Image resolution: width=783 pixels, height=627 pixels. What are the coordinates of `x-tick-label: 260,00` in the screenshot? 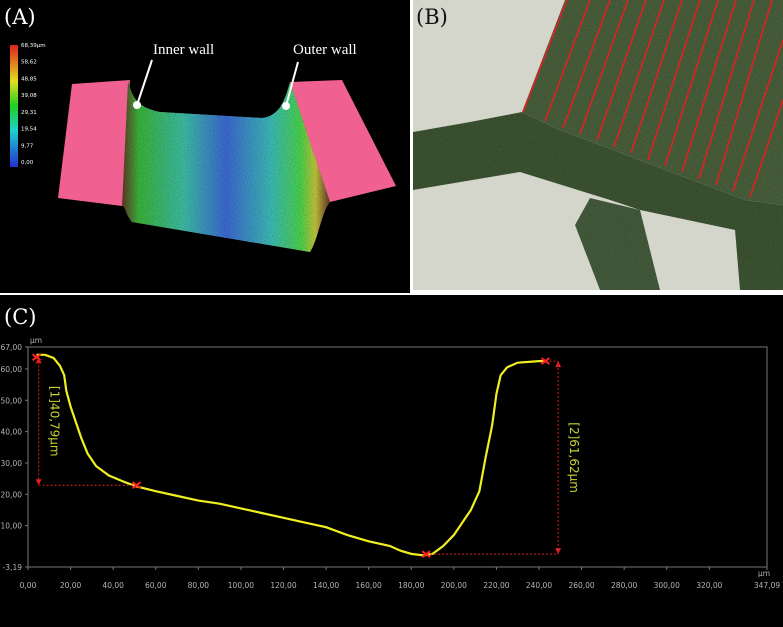 It's located at (581, 585).